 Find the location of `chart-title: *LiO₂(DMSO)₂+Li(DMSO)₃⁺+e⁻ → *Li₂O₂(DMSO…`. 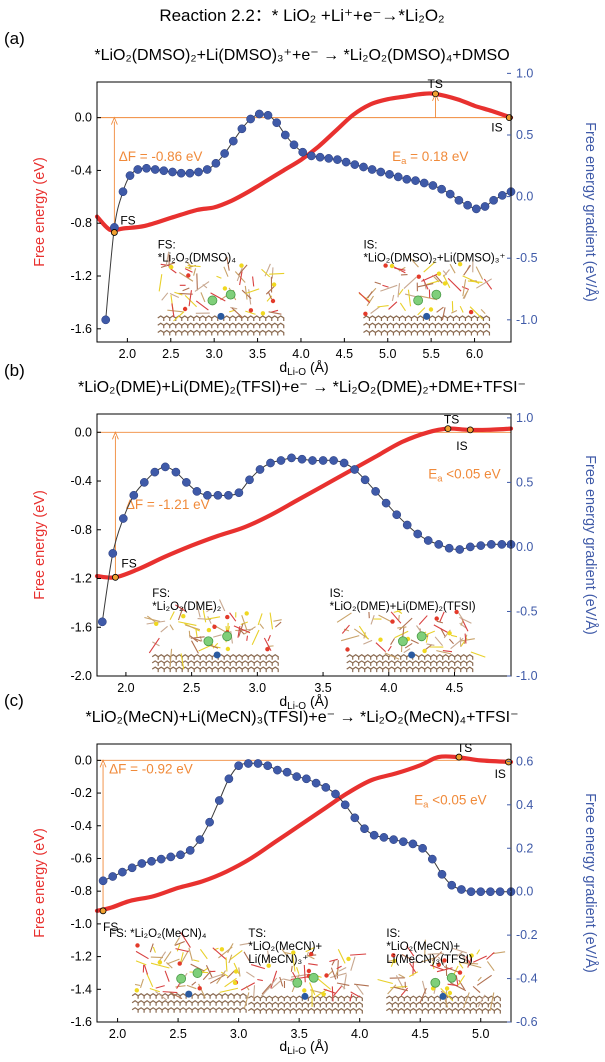

chart-title: *LiO₂(DMSO)₂+Li(DMSO)₃⁺+e⁻ → *Li₂O₂(DMSO… is located at coordinates (301, 55).